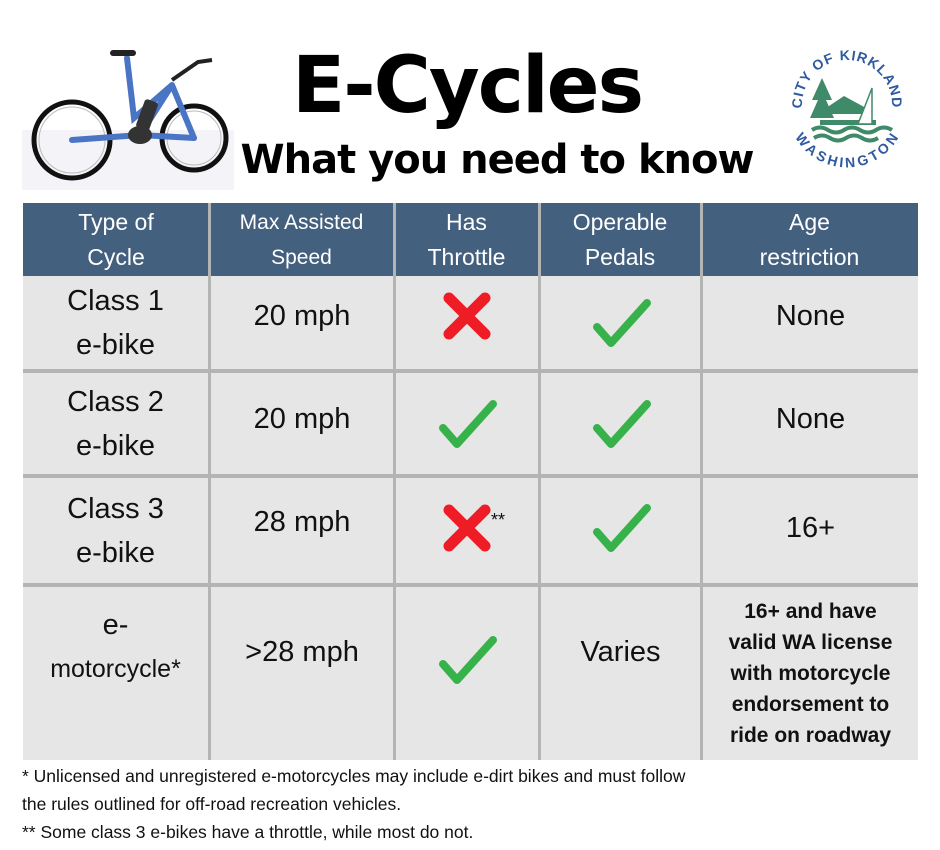 Image resolution: width=940 pixels, height=850 pixels. Describe the element at coordinates (810, 704) in the screenshot. I see `age-line: endorsement to` at that location.